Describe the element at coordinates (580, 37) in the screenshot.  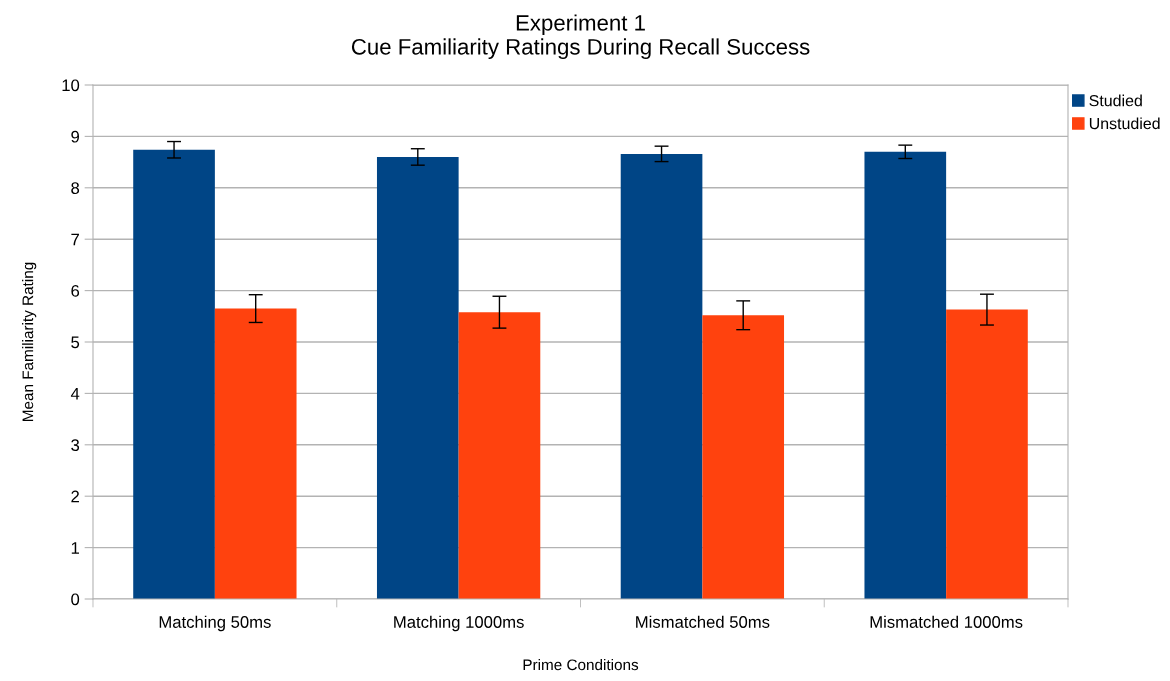
I see `chart-title: Experiment 1 Cue Familiarity Ratings During Recall Success` at that location.